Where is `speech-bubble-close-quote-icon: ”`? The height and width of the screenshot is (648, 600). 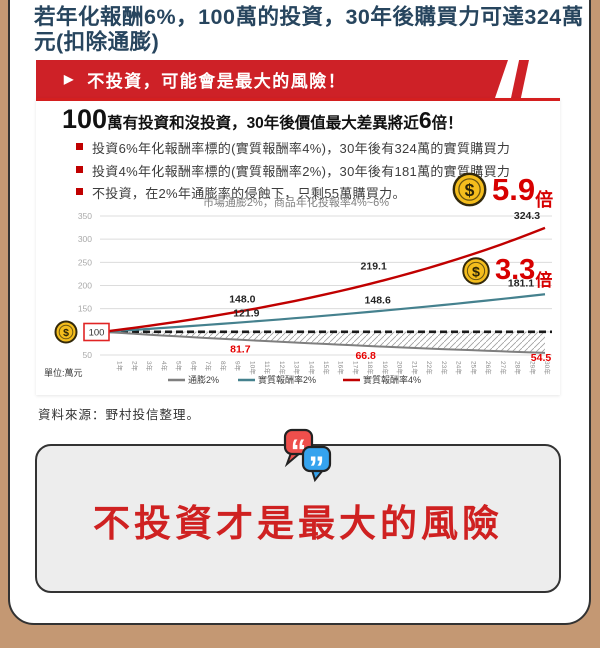
speech-bubble-close-quote-icon: ” is located at coordinates (316, 464).